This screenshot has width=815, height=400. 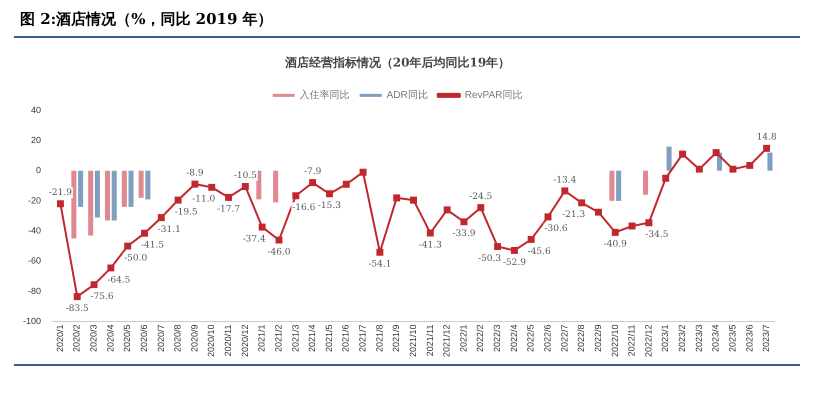 I want to click on x-tick-label: 2022/7, so click(x=564, y=338).